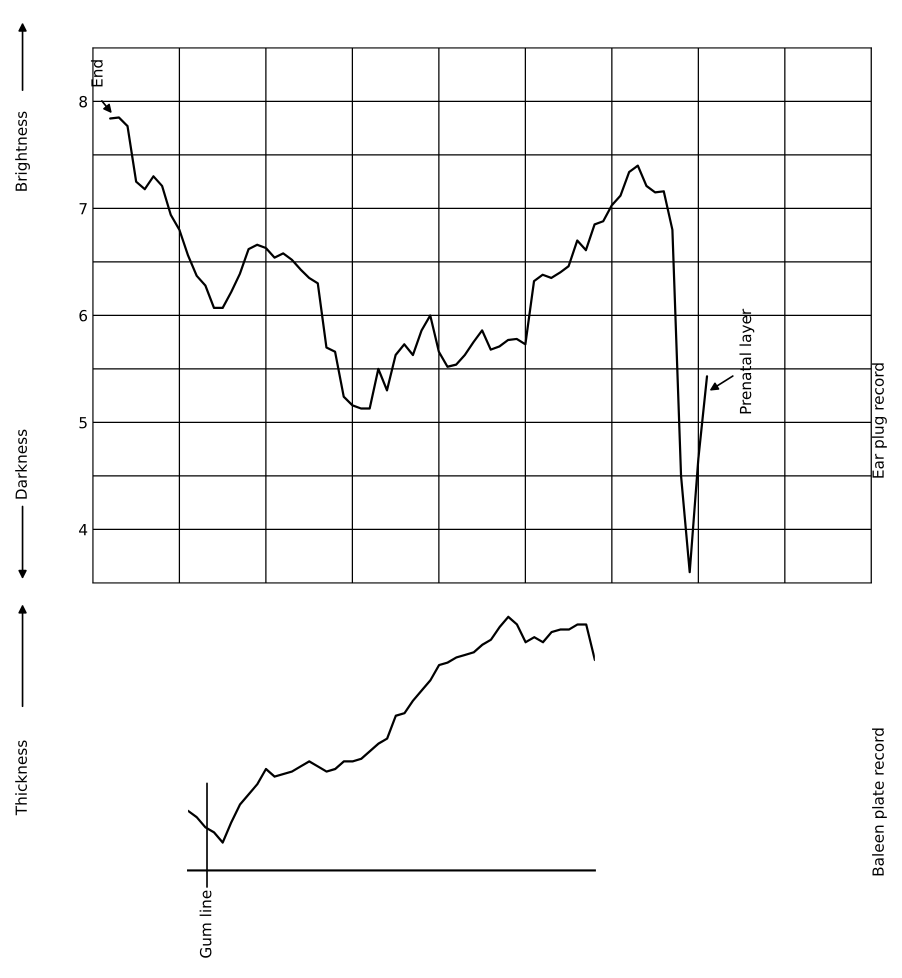 The image size is (902, 978). What do you see at coordinates (83, 102) in the screenshot?
I see `y-tick-label: 8` at bounding box center [83, 102].